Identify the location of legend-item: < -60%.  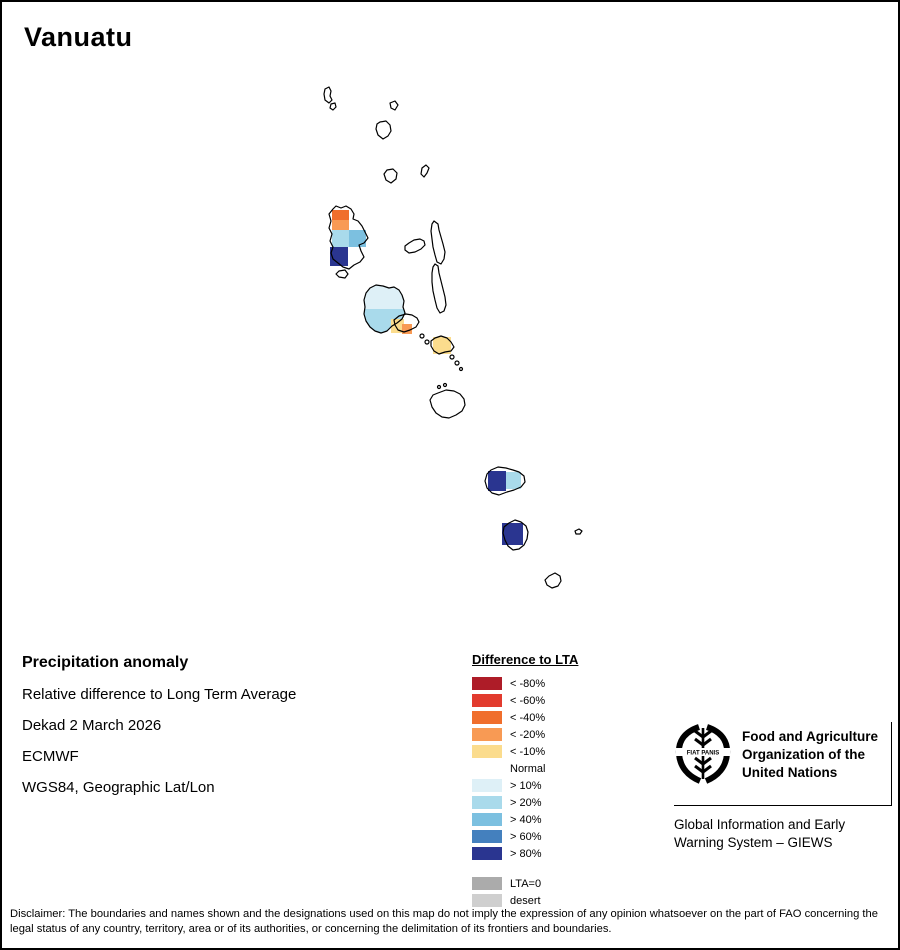
(525, 700).